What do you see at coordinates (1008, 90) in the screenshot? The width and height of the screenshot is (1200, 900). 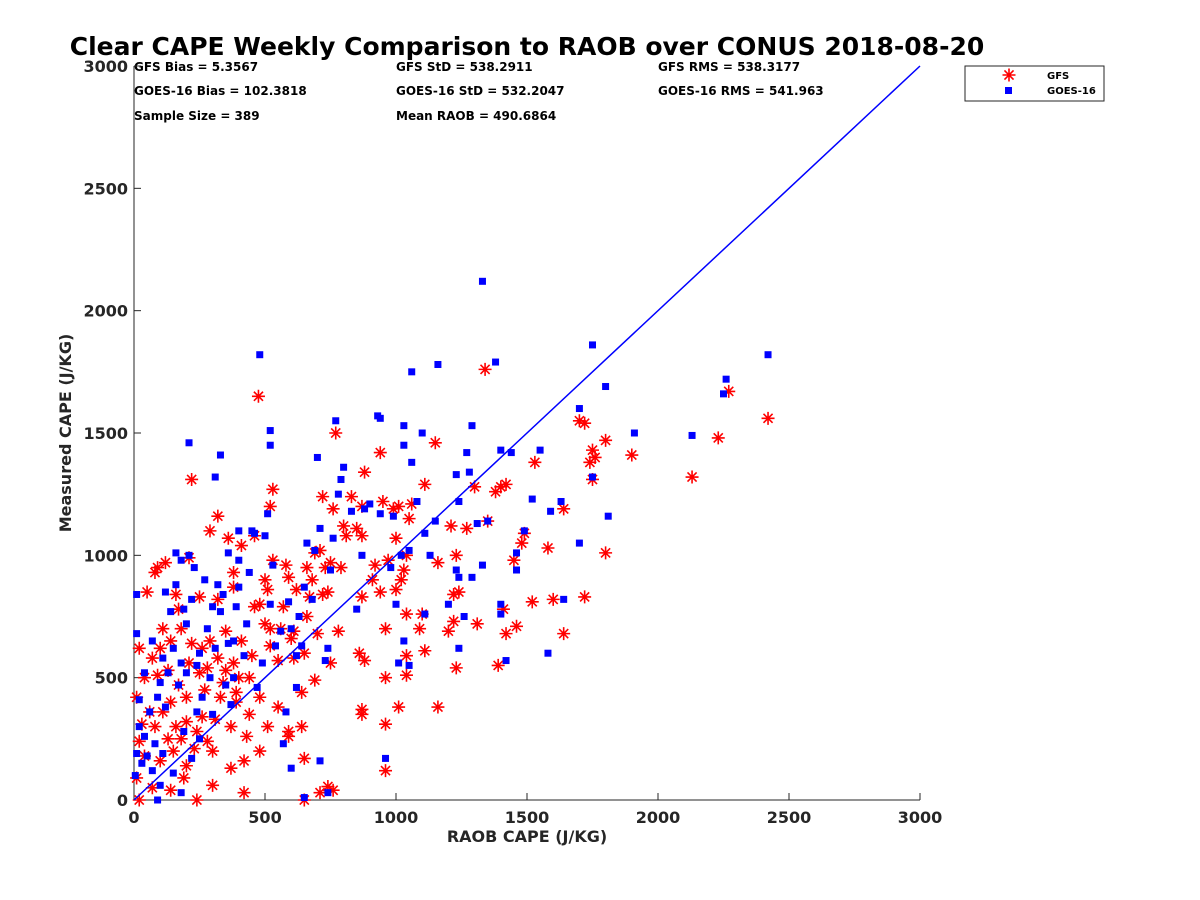 I see `legend-goes16-marker` at bounding box center [1008, 90].